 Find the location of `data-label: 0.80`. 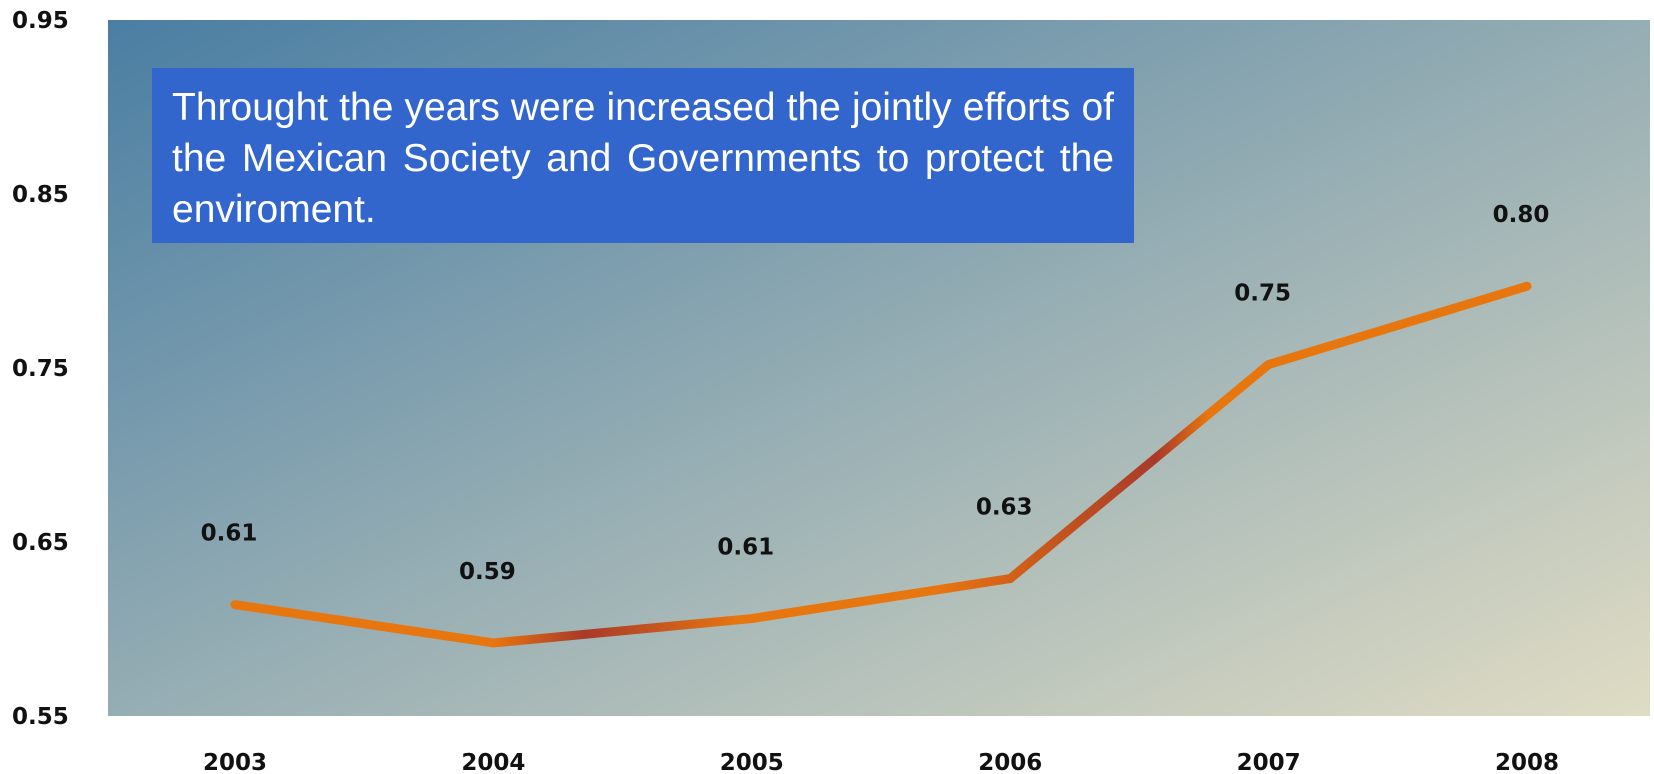

data-label: 0.80 is located at coordinates (1521, 215).